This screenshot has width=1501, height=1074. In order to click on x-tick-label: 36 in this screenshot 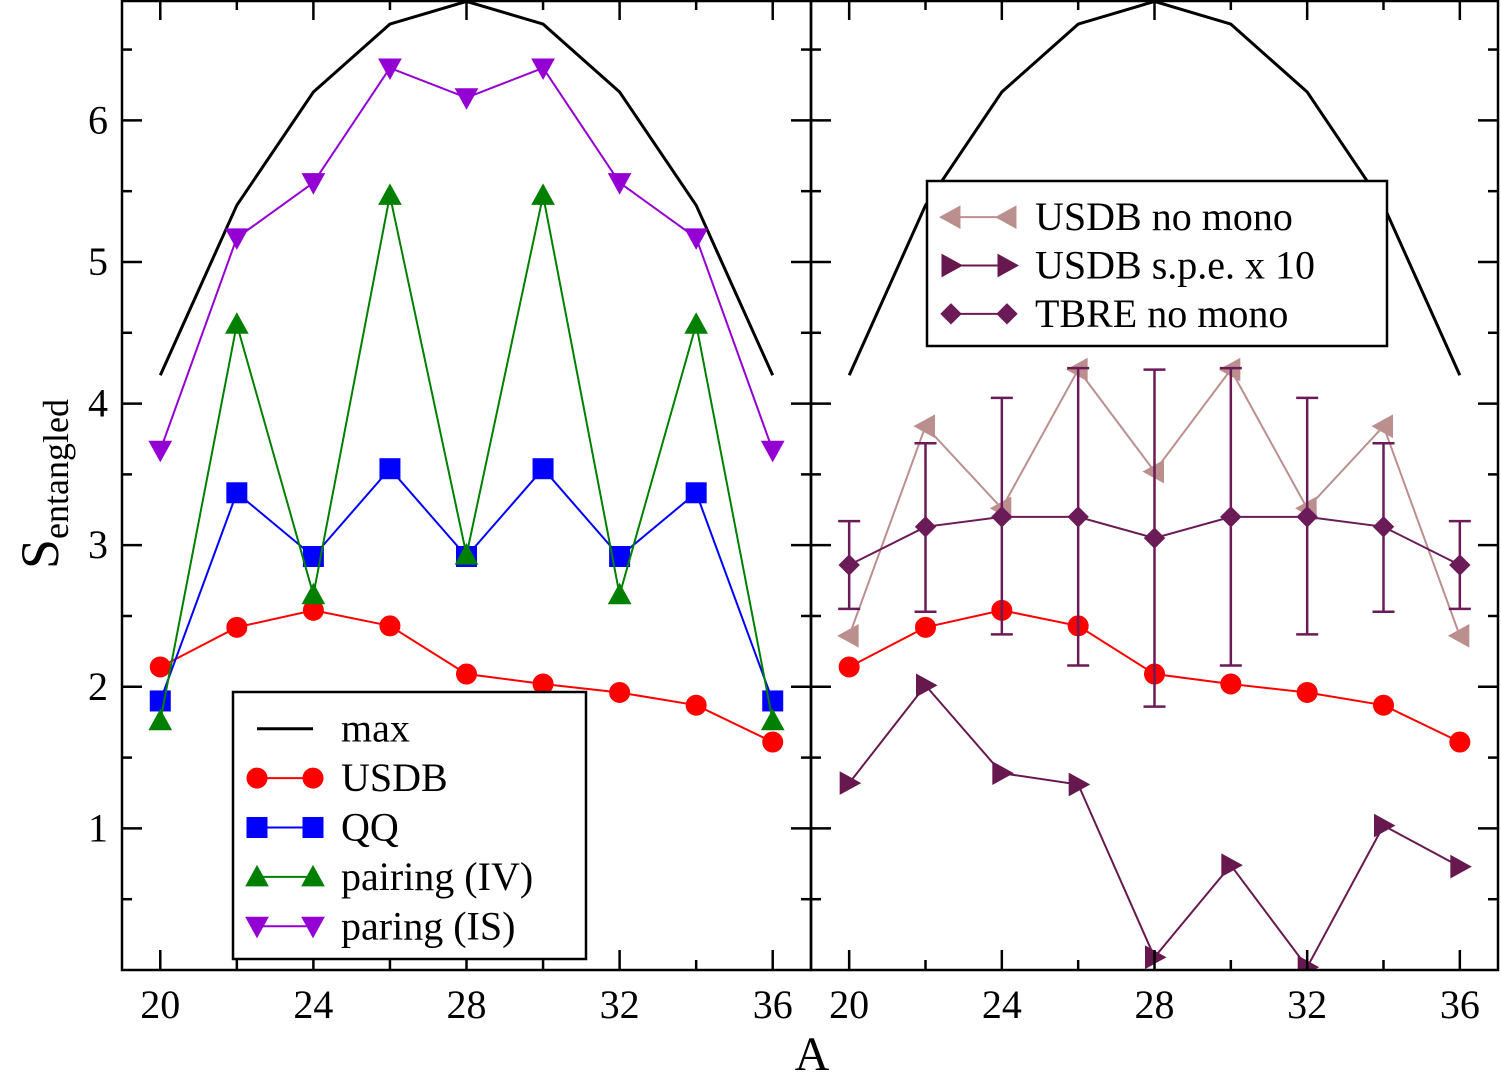, I will do `click(773, 1004)`.